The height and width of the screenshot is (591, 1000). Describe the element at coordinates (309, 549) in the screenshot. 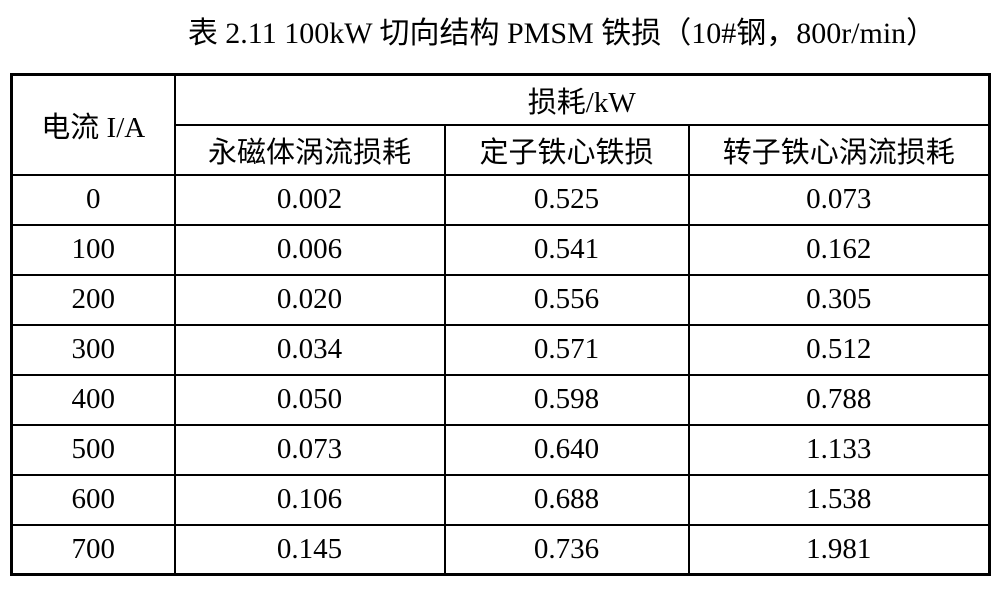

I see `cell-pm-eddy: 0.145` at that location.